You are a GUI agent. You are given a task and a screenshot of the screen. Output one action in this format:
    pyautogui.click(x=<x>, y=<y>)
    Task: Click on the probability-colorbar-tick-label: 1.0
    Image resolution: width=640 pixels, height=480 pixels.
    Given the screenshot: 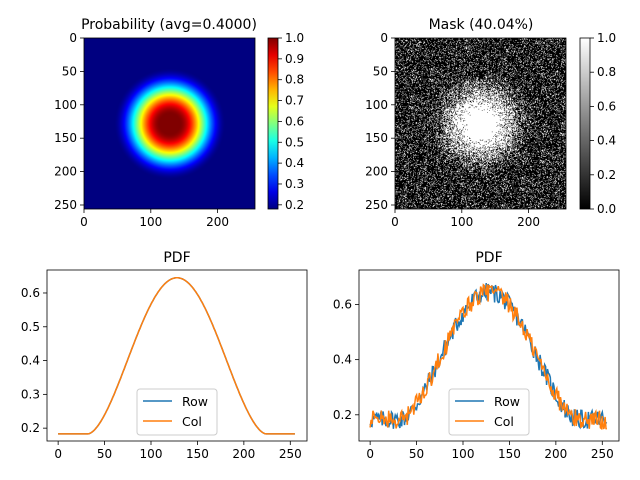 What is the action you would take?
    pyautogui.click(x=294, y=38)
    